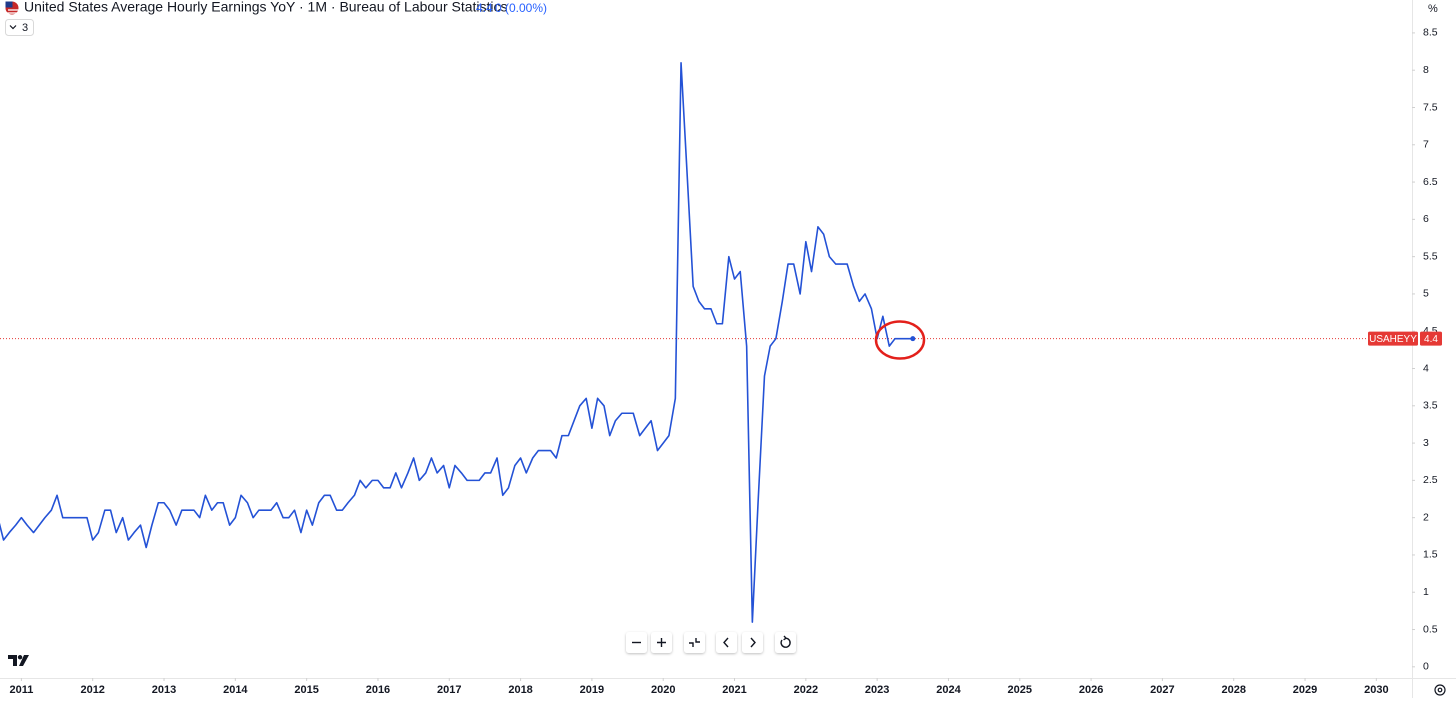 The image size is (1456, 703). What do you see at coordinates (378, 690) in the screenshot?
I see `x-tick-label: 2016` at bounding box center [378, 690].